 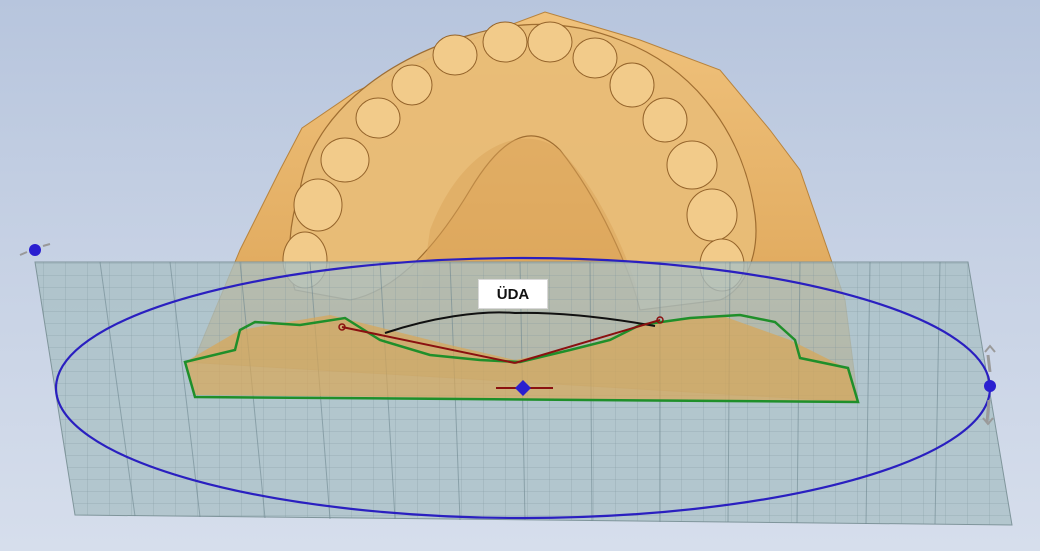 I want to click on rotate-handle-icon, so click(x=989, y=385).